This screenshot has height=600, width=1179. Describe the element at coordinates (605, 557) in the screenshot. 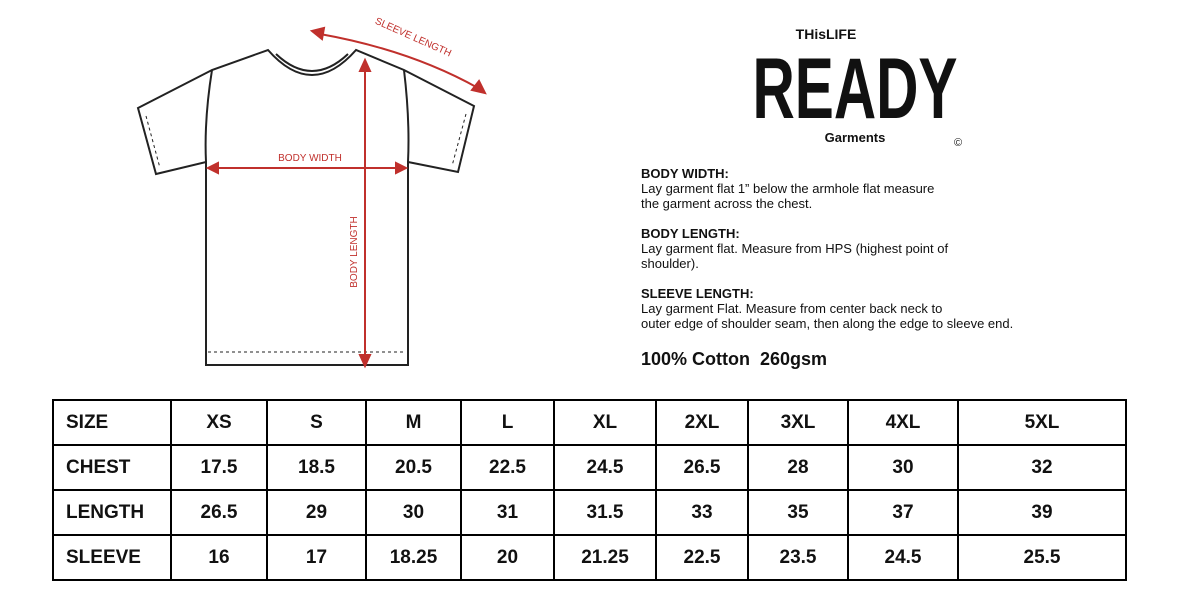

I see `table-cell: 21.25` at that location.